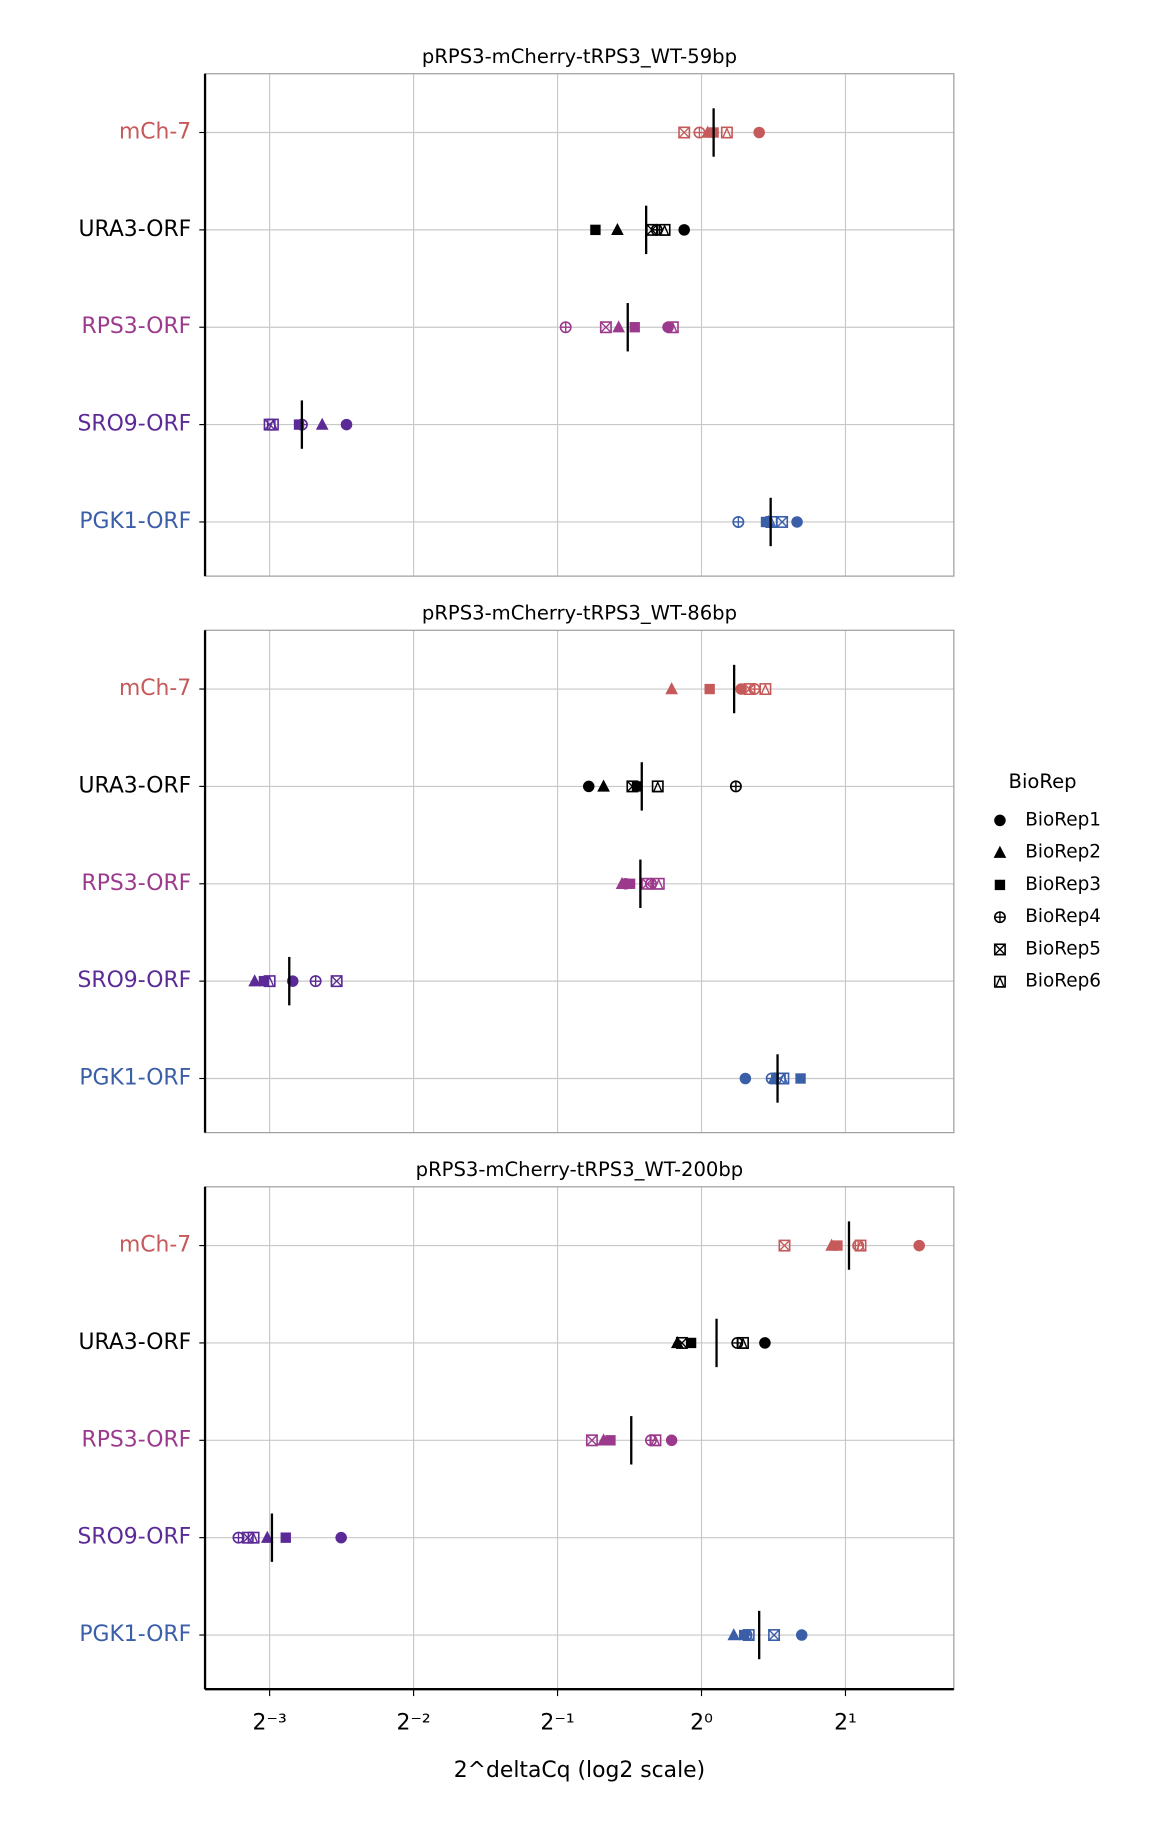 This screenshot has height=1828, width=1152. Describe the element at coordinates (1063, 981) in the screenshot. I see `legend-label: BioRep6` at that location.